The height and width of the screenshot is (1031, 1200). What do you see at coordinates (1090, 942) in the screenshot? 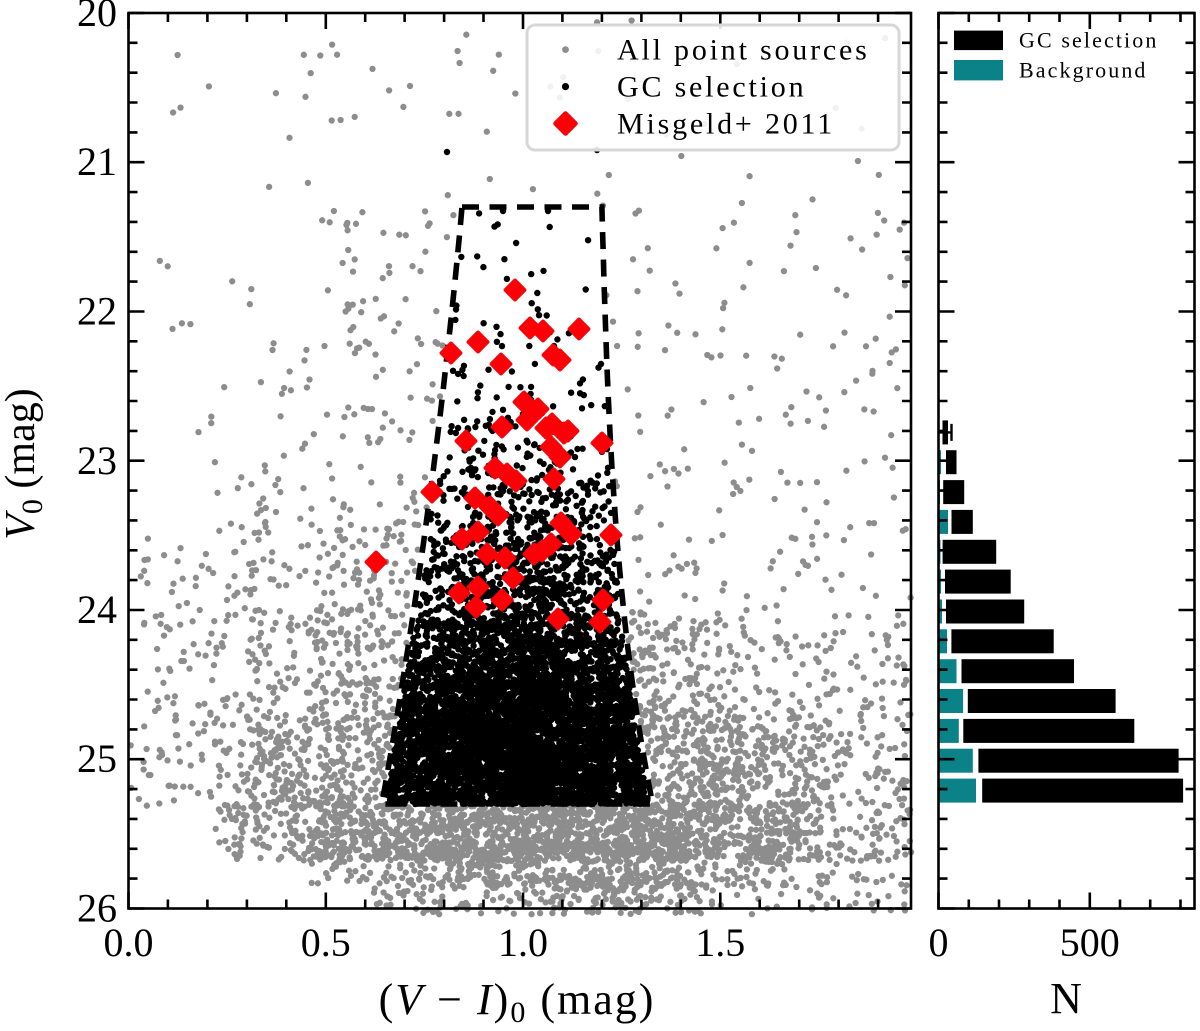
I see `svg-text: 500` at bounding box center [1090, 942].